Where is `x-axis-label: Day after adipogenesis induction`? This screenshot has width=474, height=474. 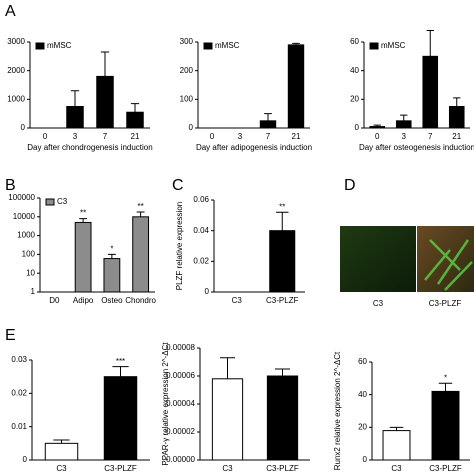 x-axis-label: Day after adipogenesis induction is located at coordinates (254, 147).